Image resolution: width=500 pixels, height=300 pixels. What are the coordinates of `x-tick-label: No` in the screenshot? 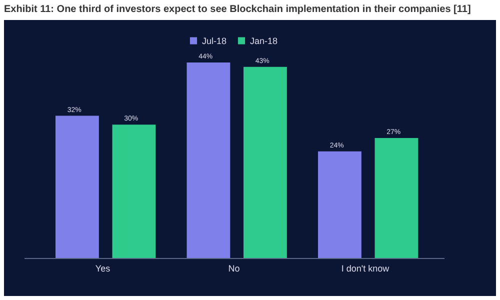 It's located at (234, 269).